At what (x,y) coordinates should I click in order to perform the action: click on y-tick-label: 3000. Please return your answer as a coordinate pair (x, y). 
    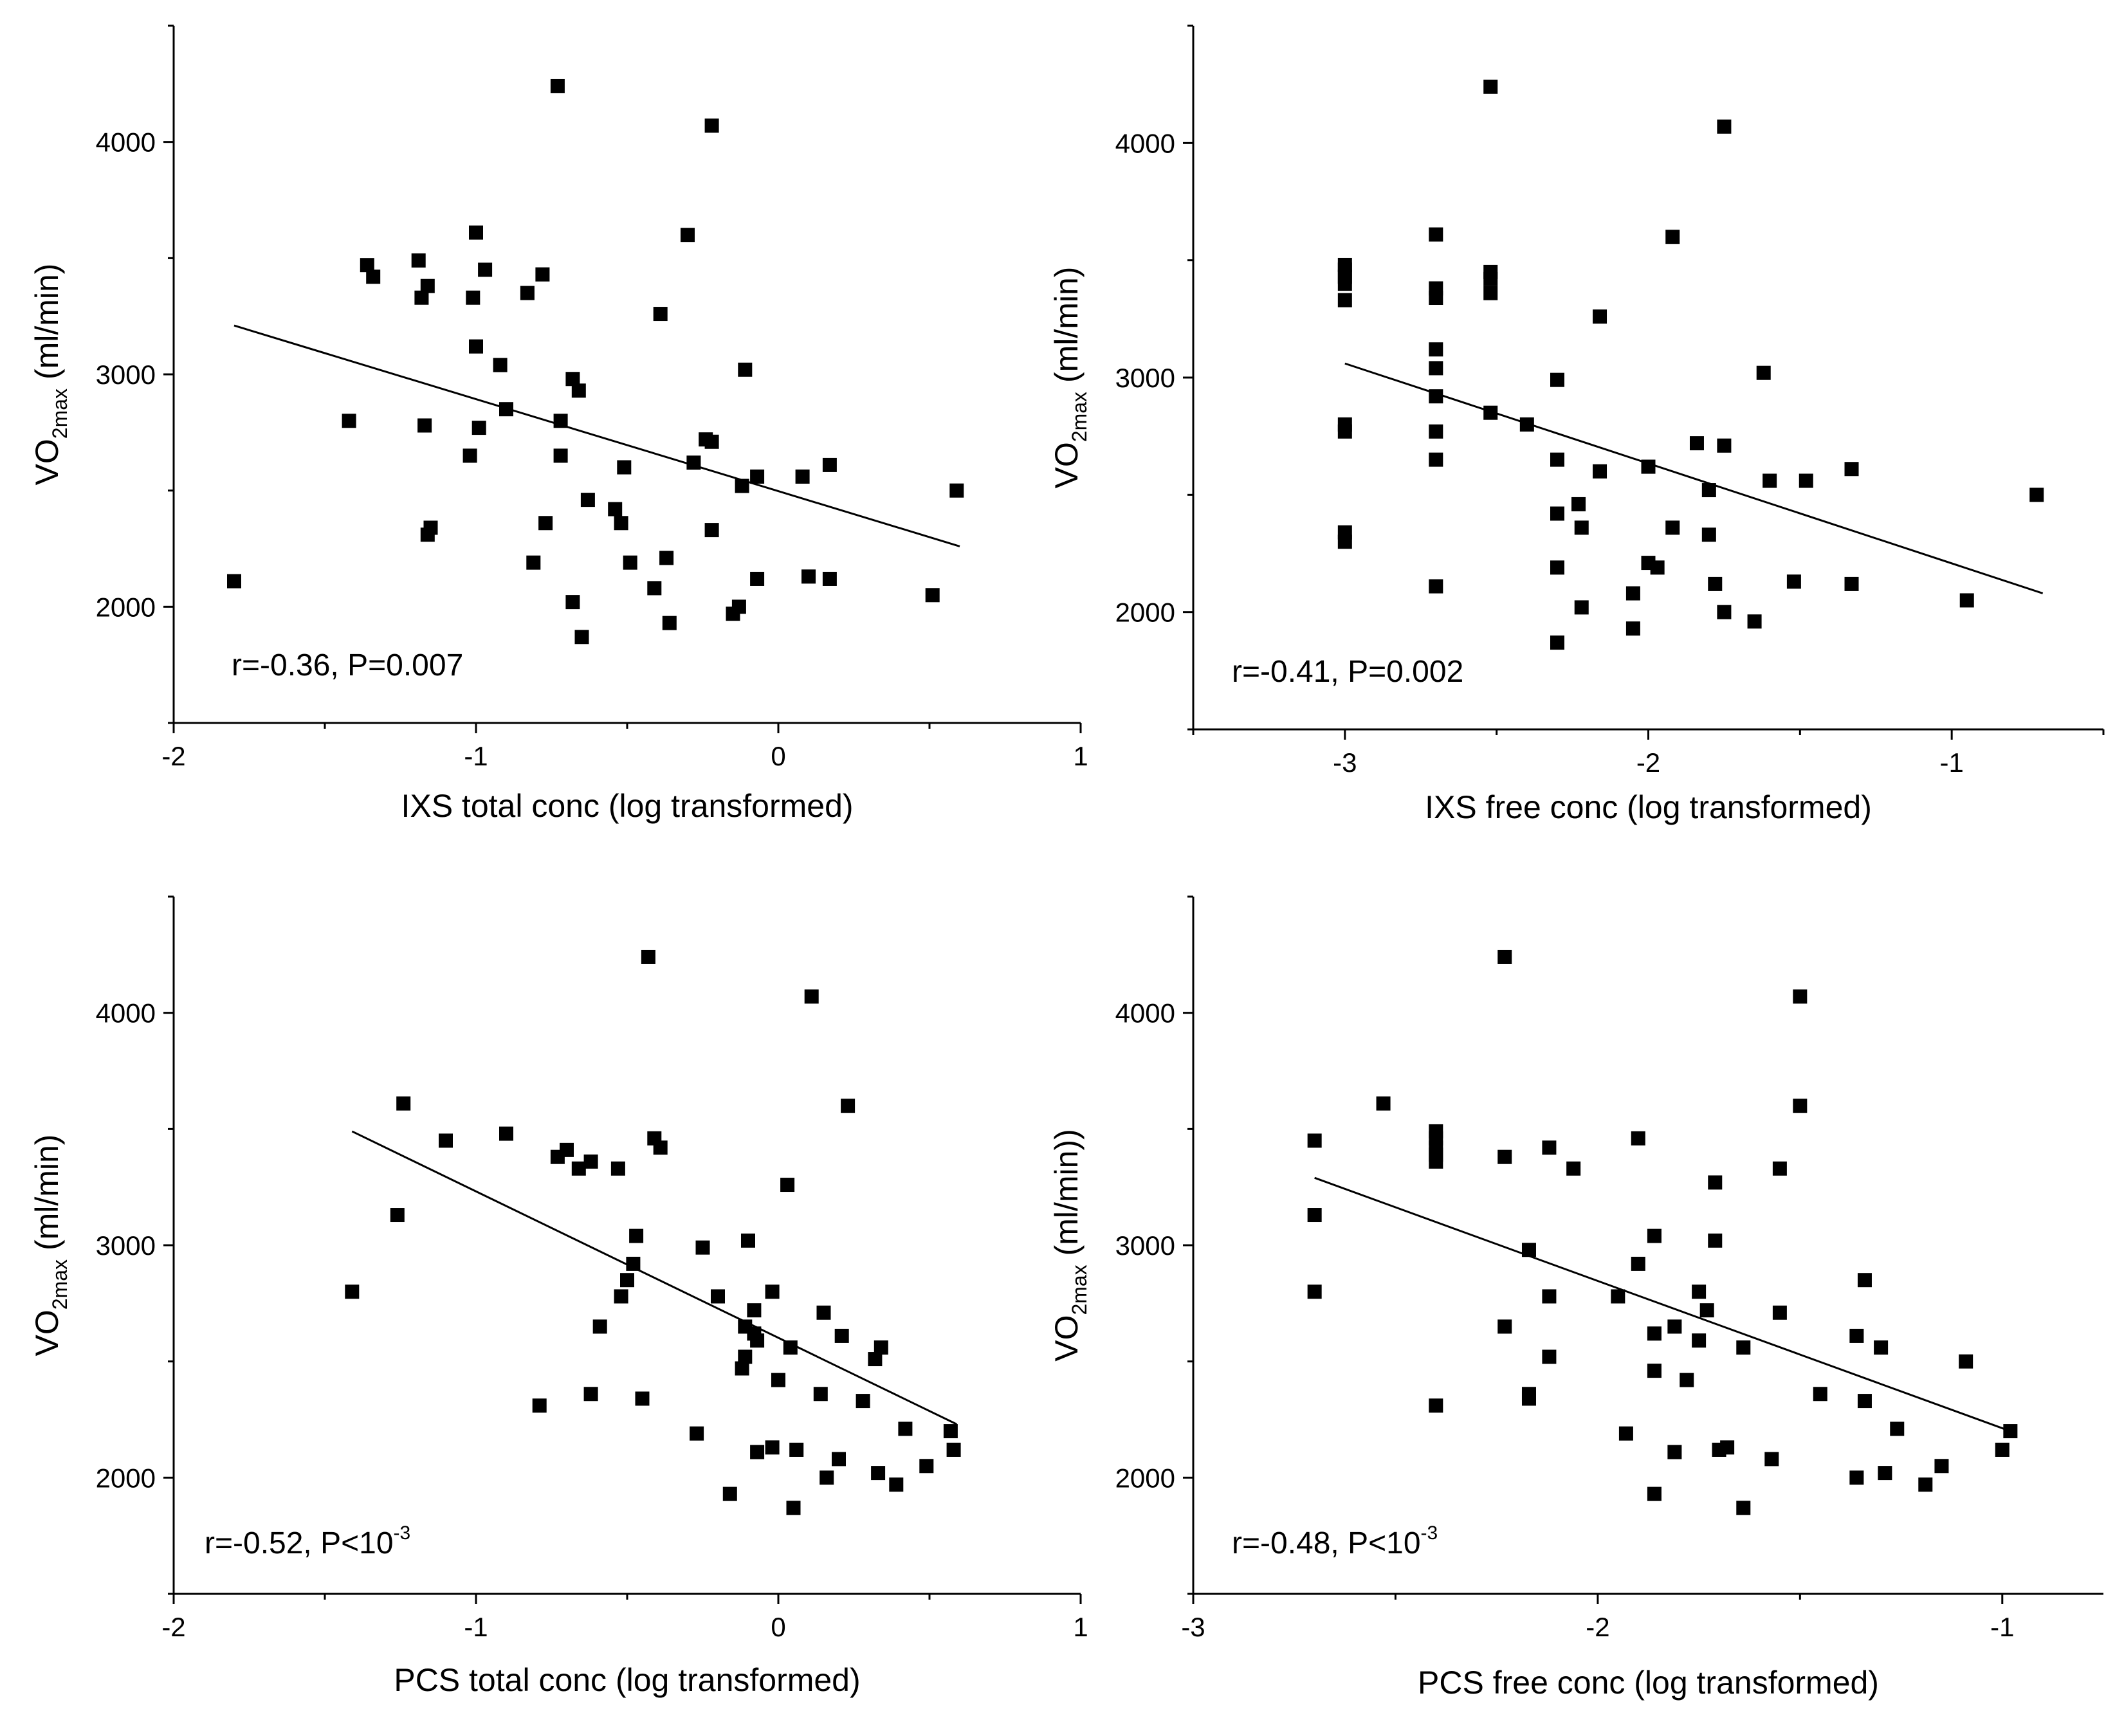
    Looking at the image, I should click on (126, 375).